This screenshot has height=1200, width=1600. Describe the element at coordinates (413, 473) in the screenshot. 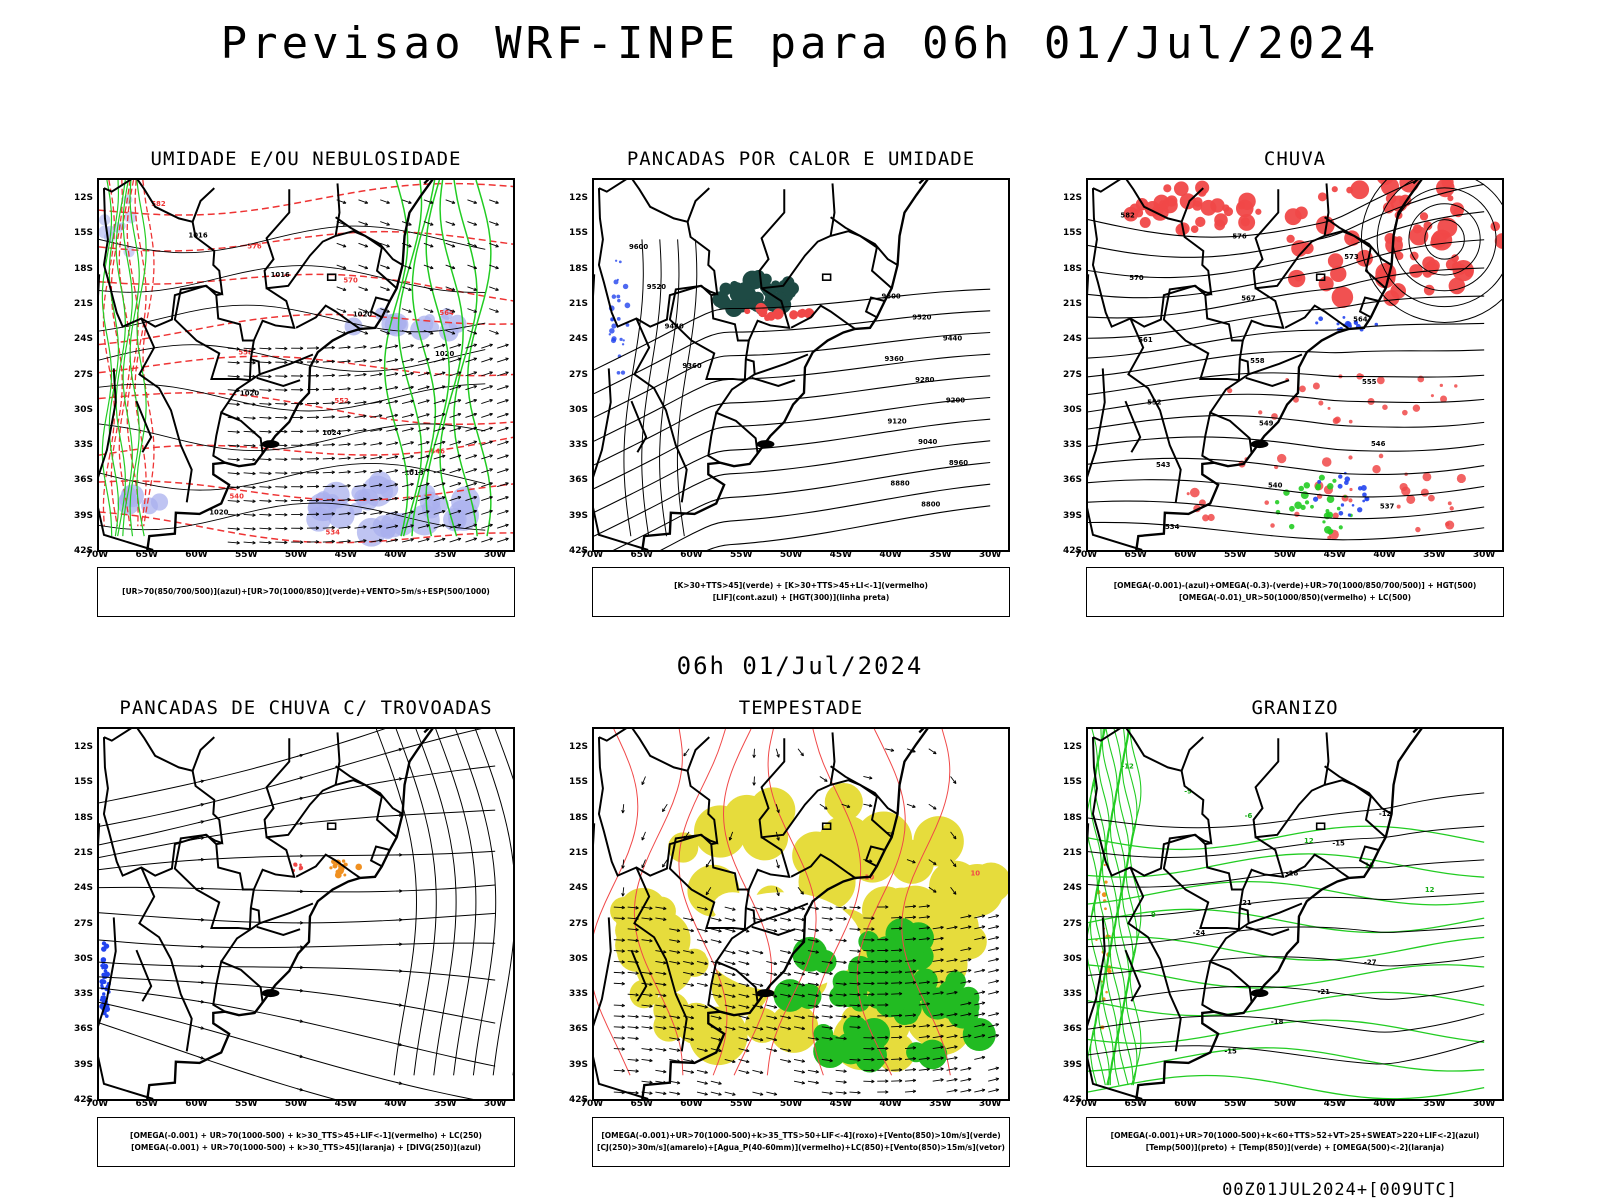

I see `svg-text: 1015` at that location.